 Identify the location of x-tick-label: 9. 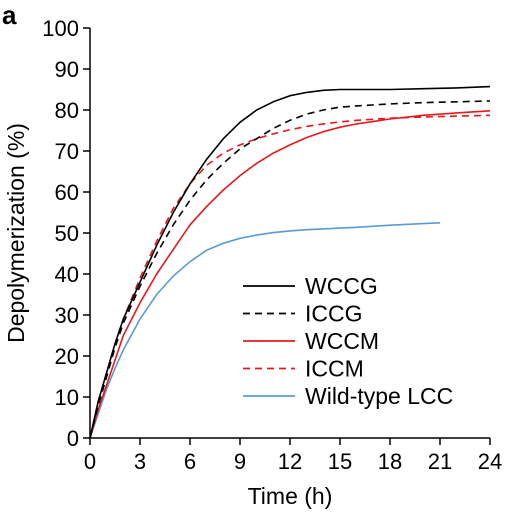
(240, 461).